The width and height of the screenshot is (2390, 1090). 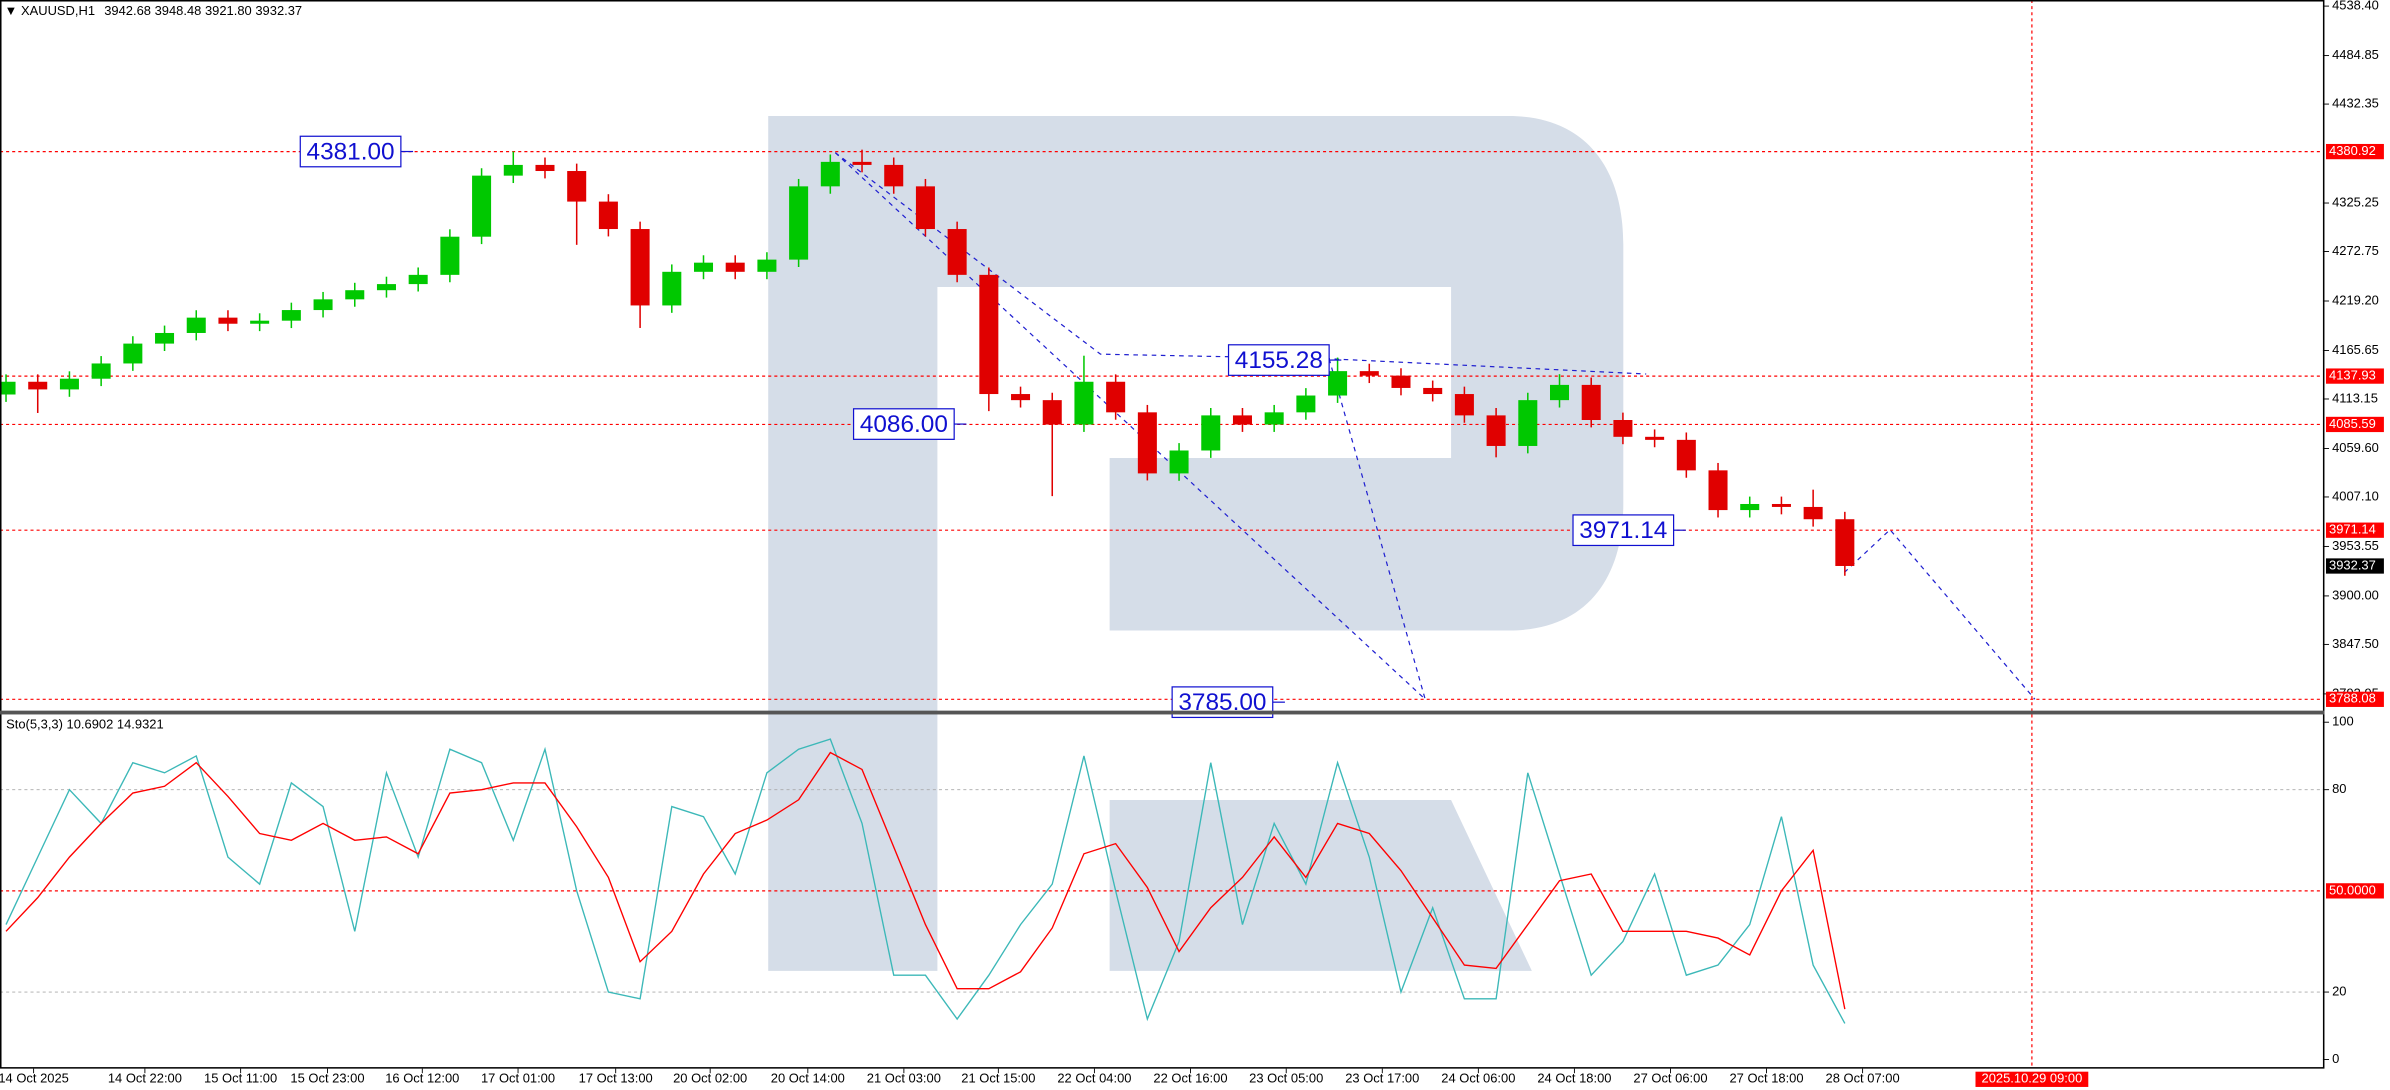 I want to click on level-tag-label: 4085.59, so click(x=2352, y=423).